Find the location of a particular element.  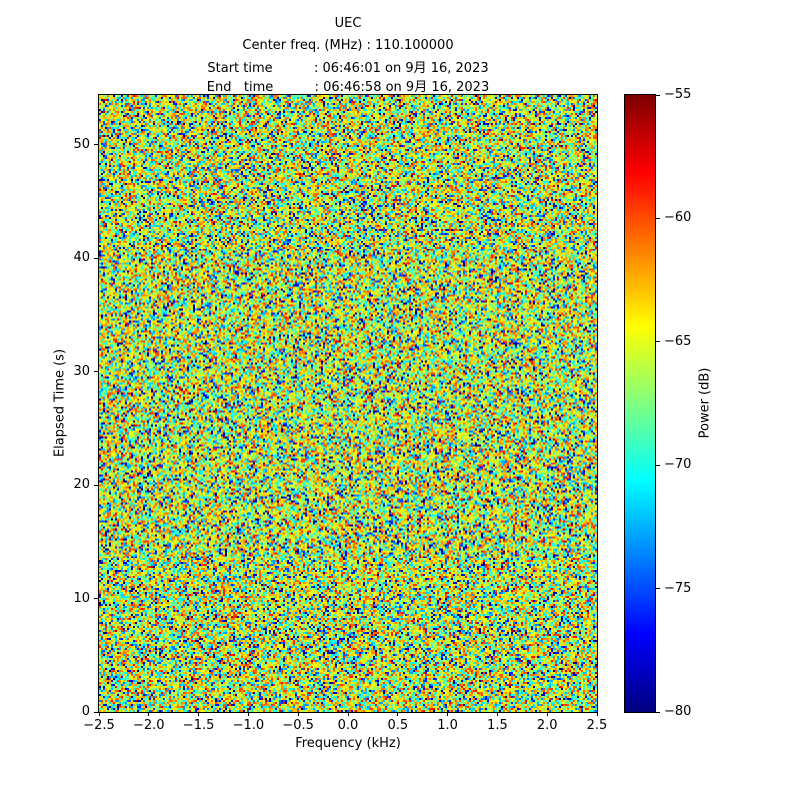

info-line-start-time: Start time : 06:46:01 on 9月 16, 2023 is located at coordinates (348, 68).